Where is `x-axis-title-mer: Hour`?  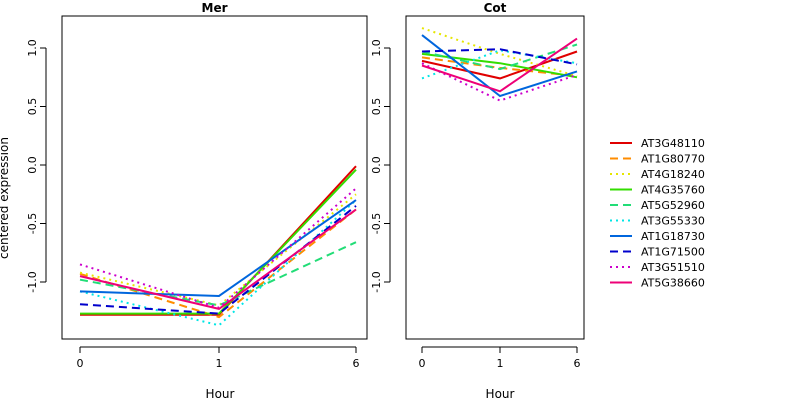 x-axis-title-mer: Hour is located at coordinates (220, 393).